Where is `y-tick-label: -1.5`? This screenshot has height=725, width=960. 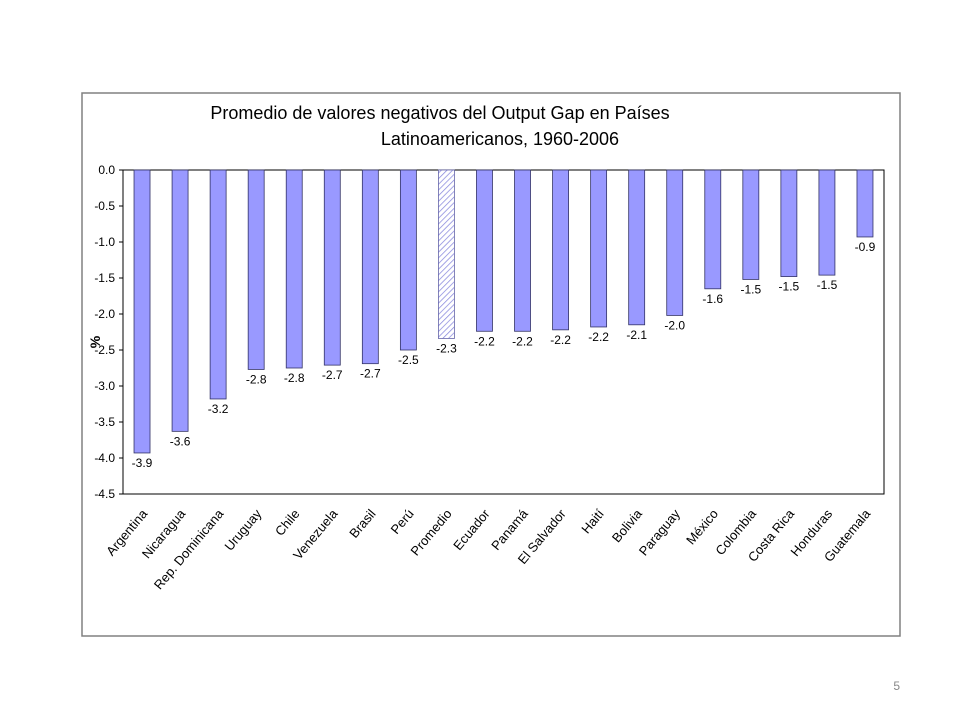
y-tick-label: -1.5 is located at coordinates (104, 278).